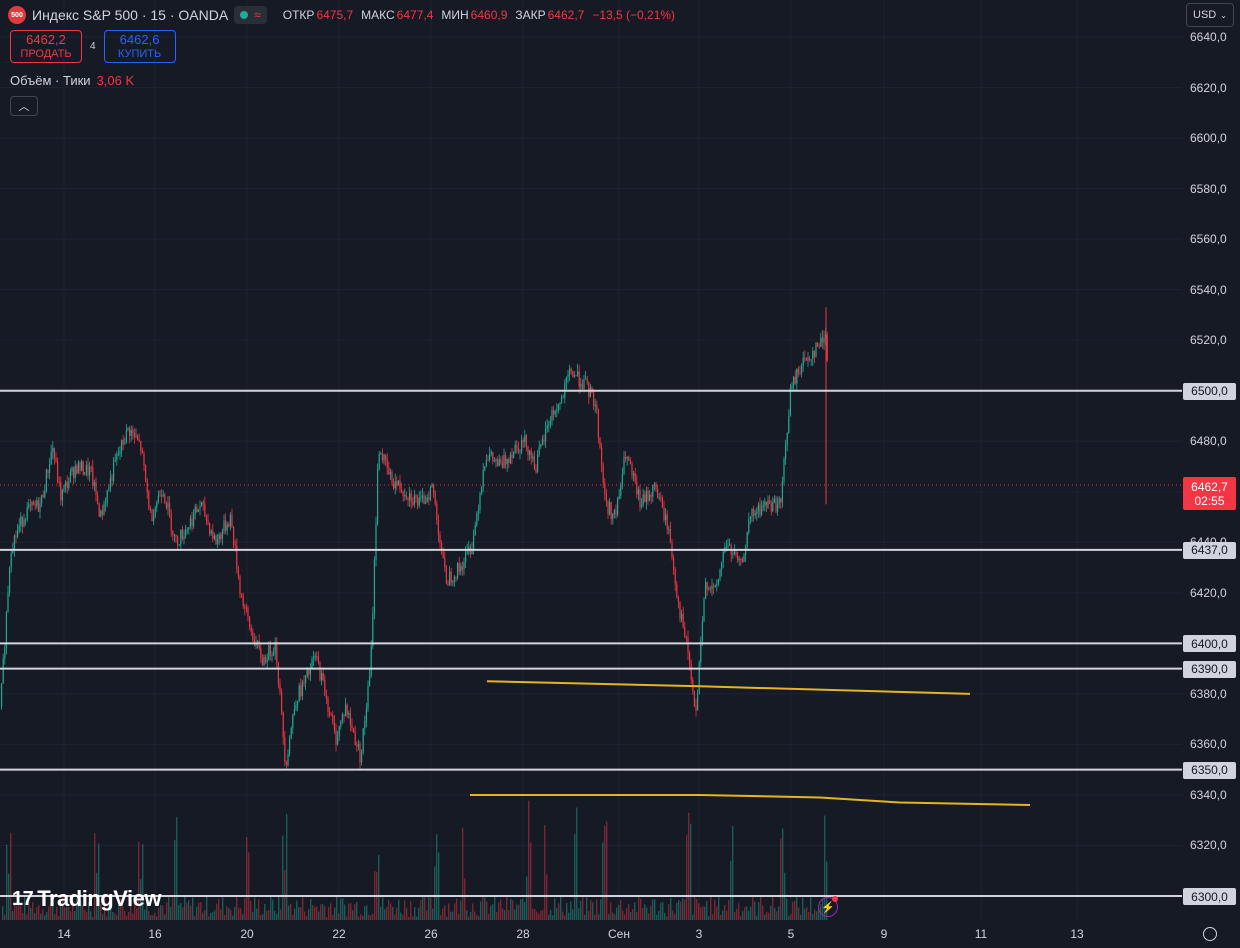 The image size is (1240, 948). I want to click on tradingview-logo: 17 TradingView, so click(86, 899).